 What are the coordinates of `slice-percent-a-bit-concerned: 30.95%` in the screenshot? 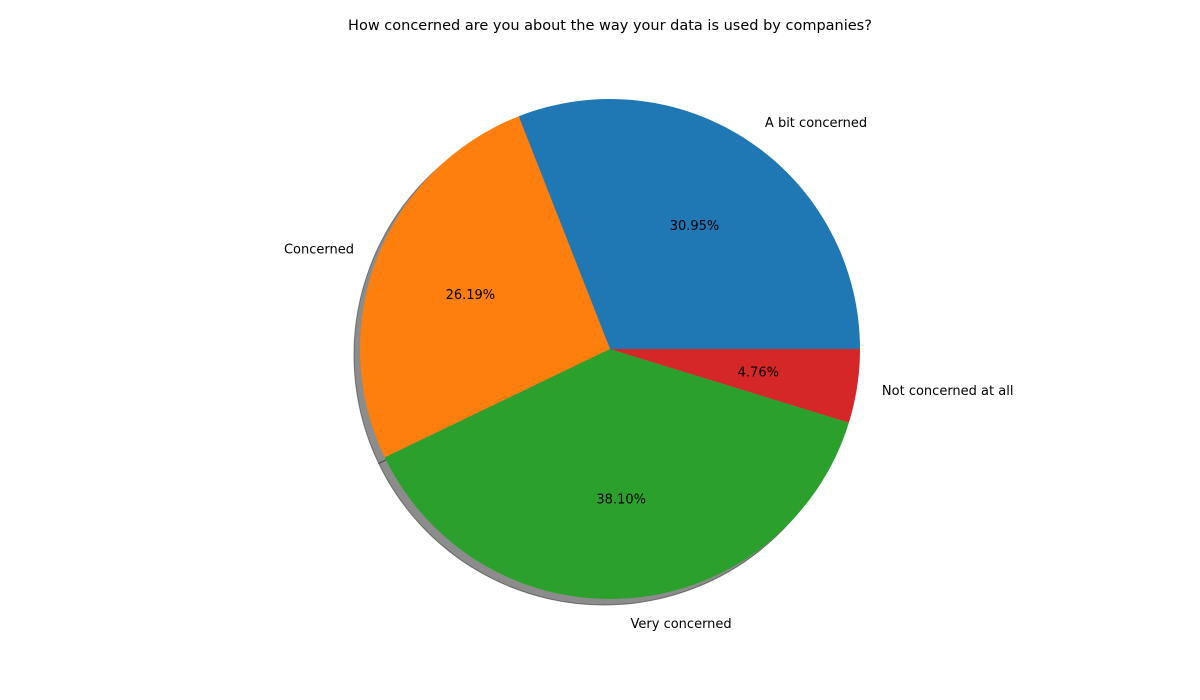 It's located at (695, 226).